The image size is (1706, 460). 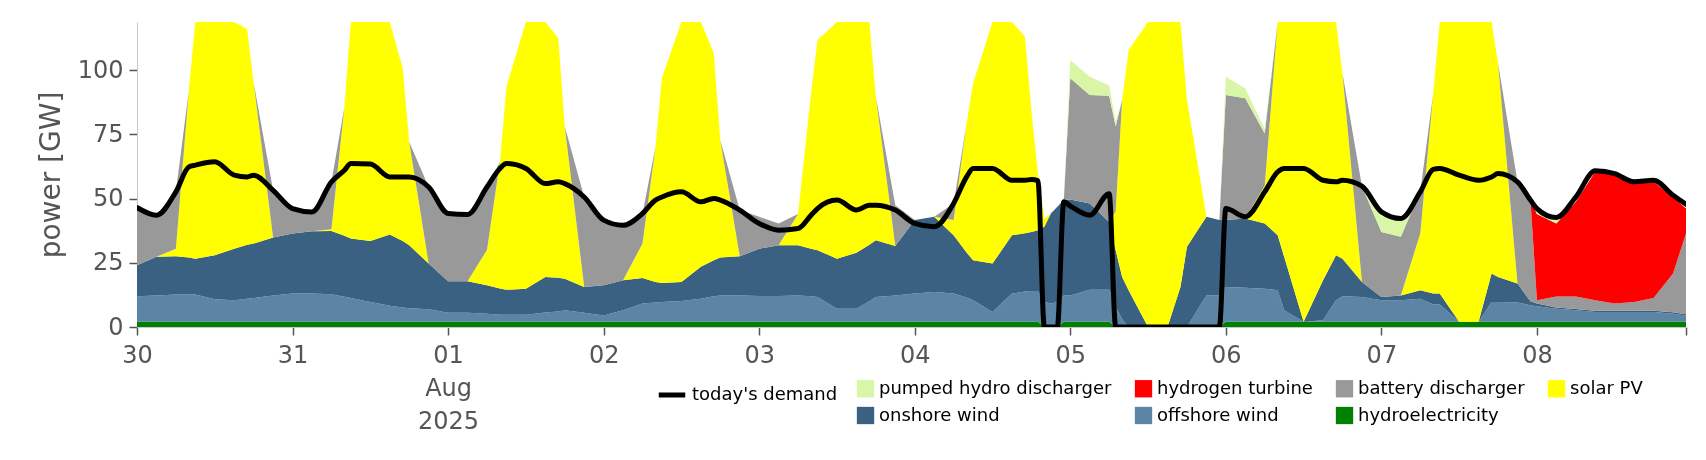 What do you see at coordinates (1226, 354) in the screenshot?
I see `x-tick-label: 06` at bounding box center [1226, 354].